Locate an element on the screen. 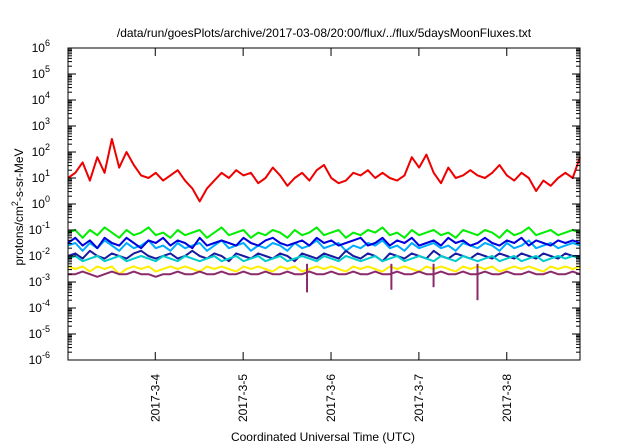 This screenshot has width=640, height=448. svg-text: protons/cm2-s-sr-MeV is located at coordinates (18, 206).